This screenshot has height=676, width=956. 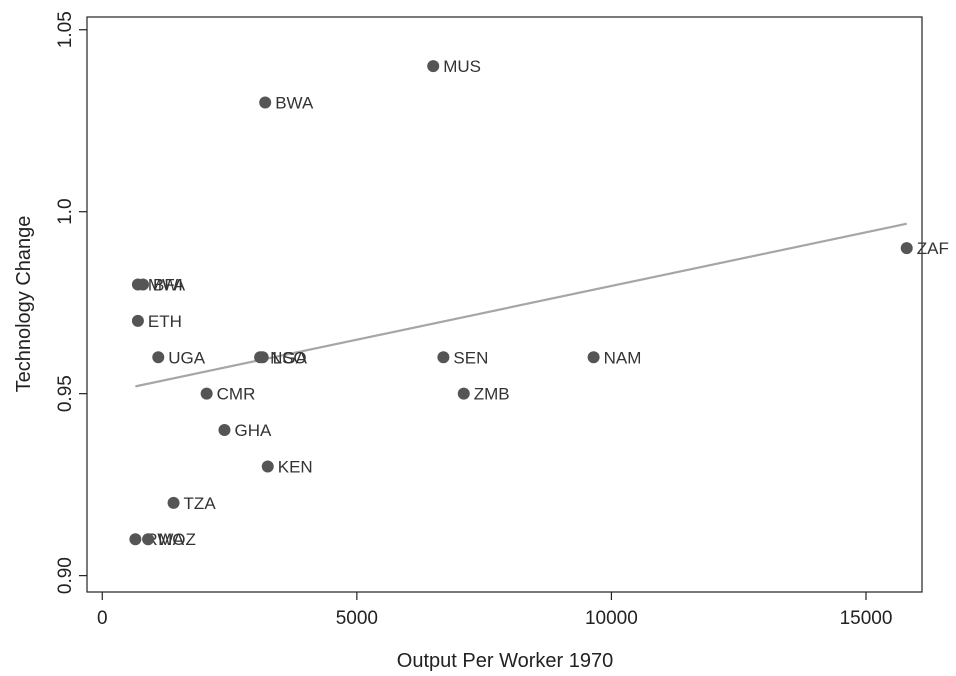 What do you see at coordinates (236, 394) in the screenshot?
I see `point-label: CMR` at bounding box center [236, 394].